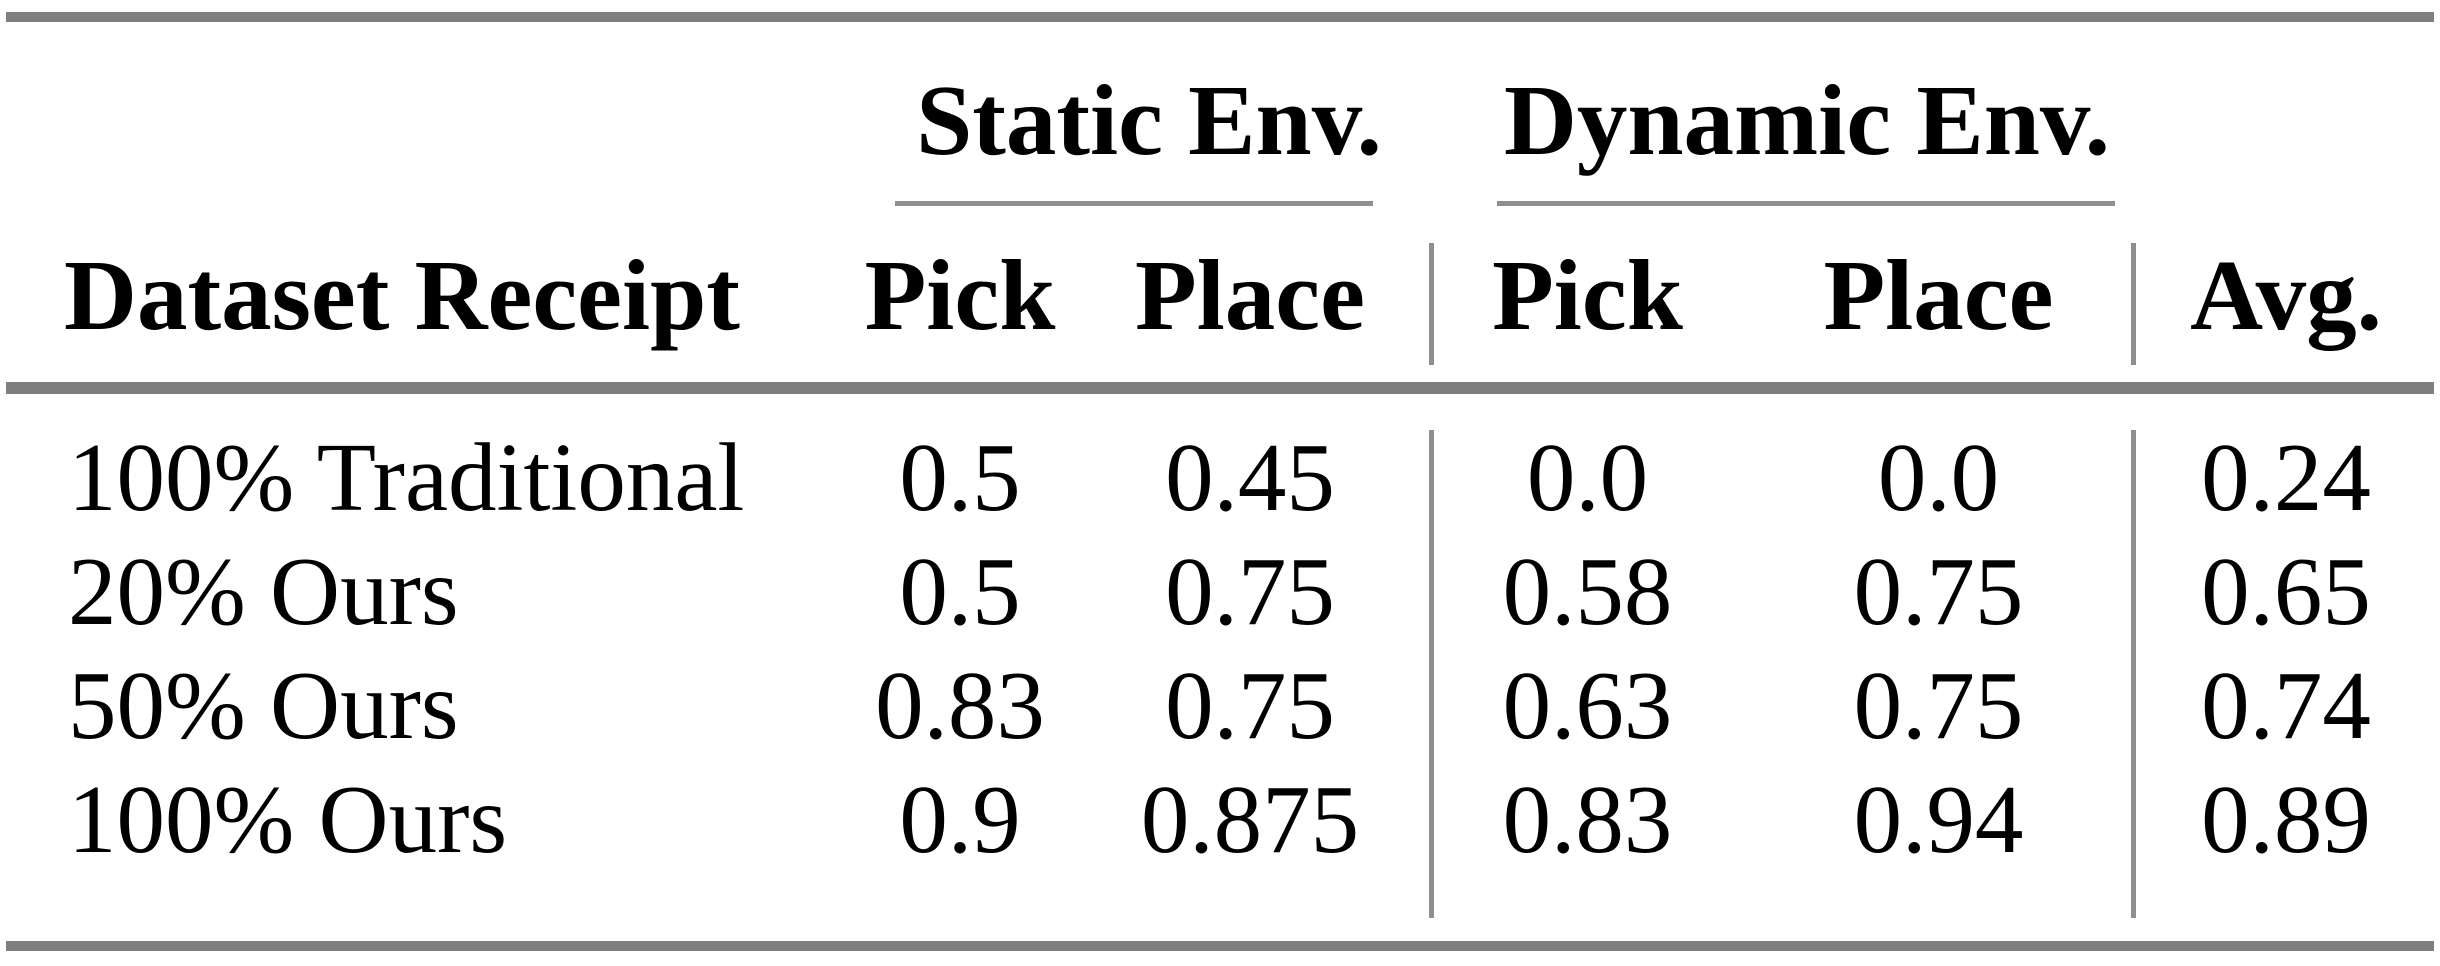  Describe the element at coordinates (1250, 294) in the screenshot. I see `header-static-place: Place` at that location.